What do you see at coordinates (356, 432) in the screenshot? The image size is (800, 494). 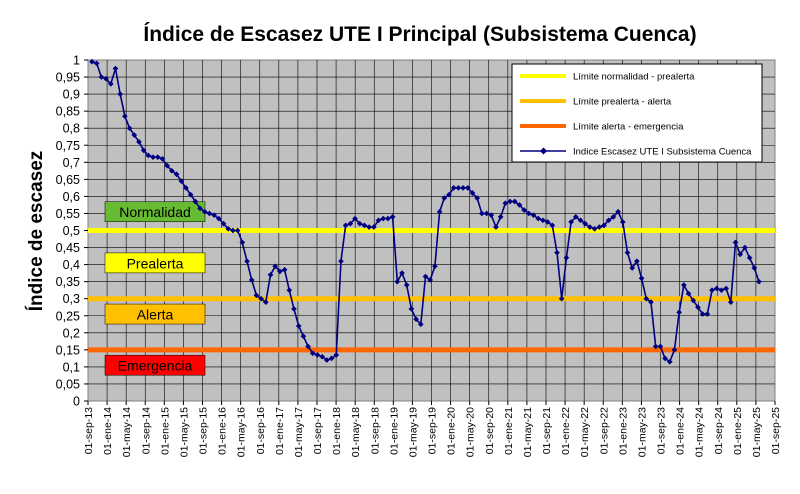 I see `x-tick-label: 01-may-18` at bounding box center [356, 432].